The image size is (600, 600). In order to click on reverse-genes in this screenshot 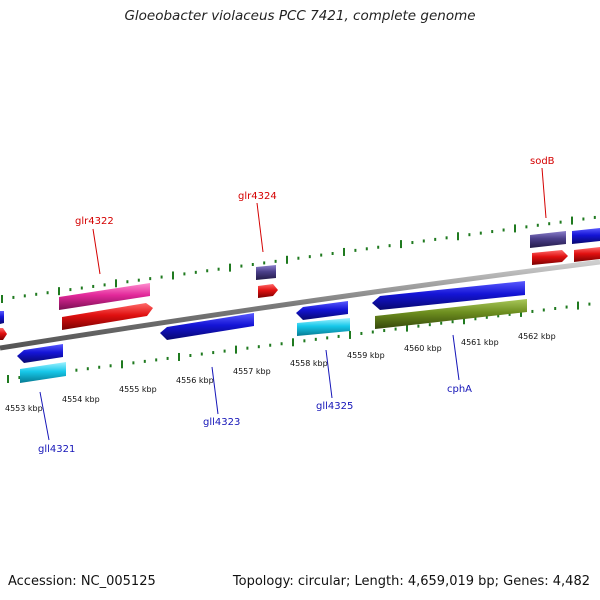, I will do `click(272, 332)`.